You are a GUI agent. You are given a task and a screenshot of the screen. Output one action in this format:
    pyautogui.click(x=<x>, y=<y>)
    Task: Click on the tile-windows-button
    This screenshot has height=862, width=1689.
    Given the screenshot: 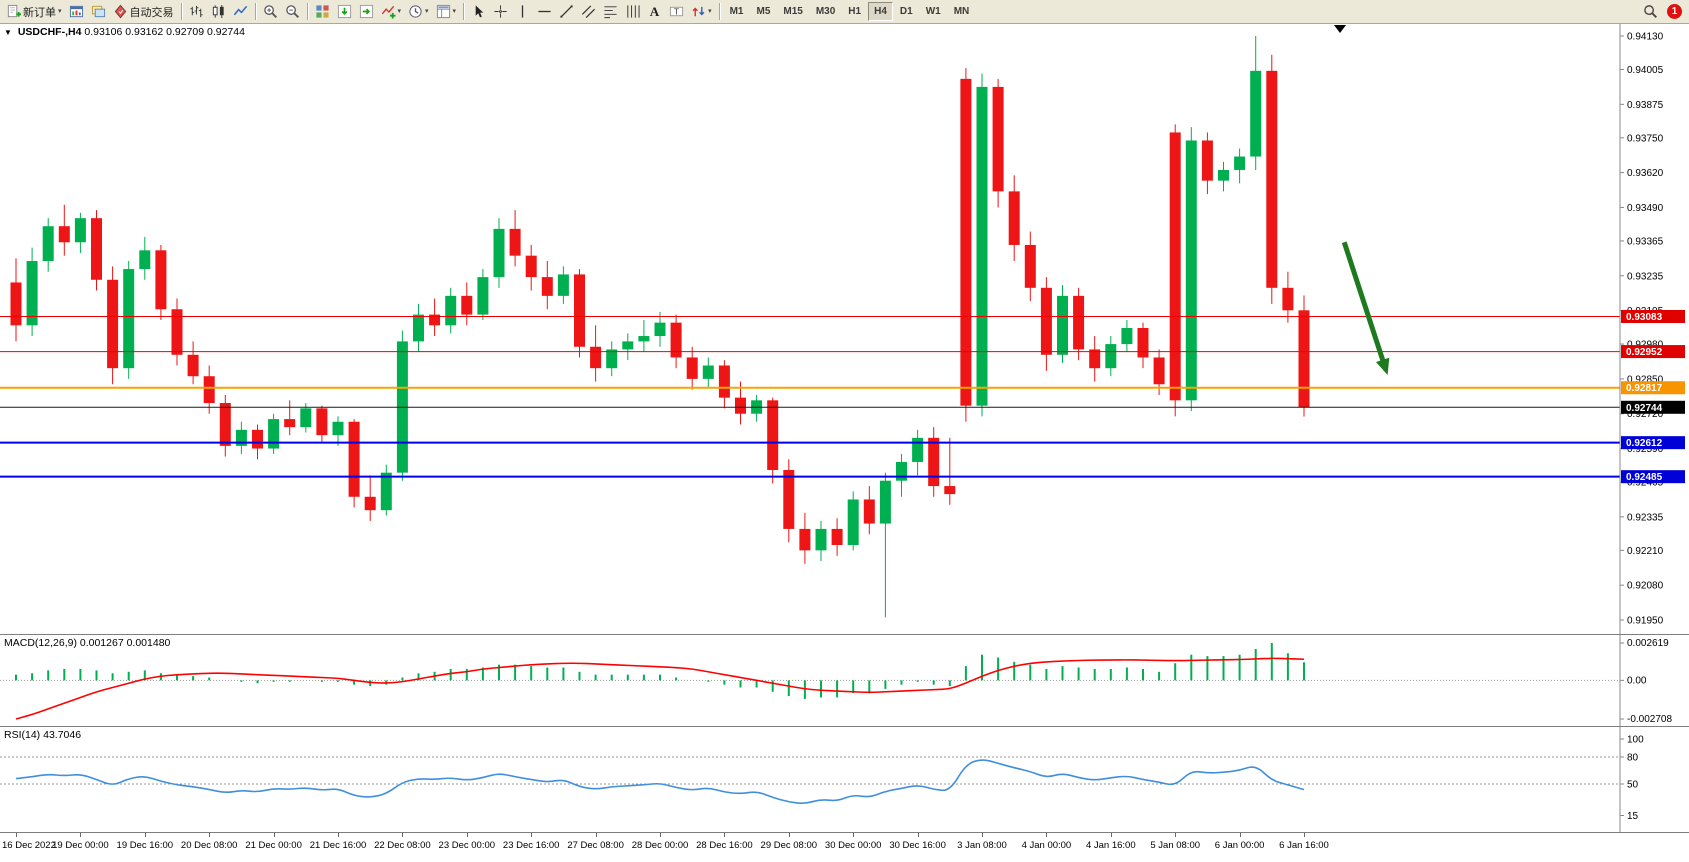 What is the action you would take?
    pyautogui.click(x=322, y=11)
    